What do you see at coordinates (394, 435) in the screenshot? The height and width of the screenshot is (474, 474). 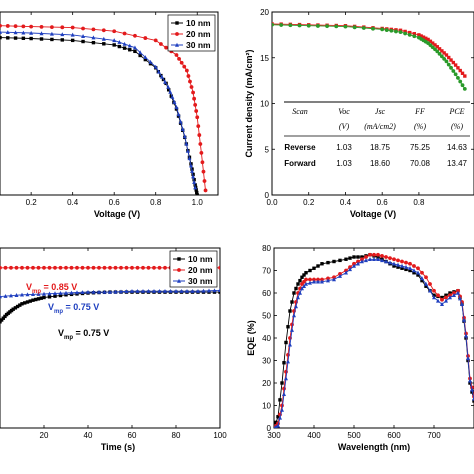 I see `x-tick-label: 600` at bounding box center [394, 435].